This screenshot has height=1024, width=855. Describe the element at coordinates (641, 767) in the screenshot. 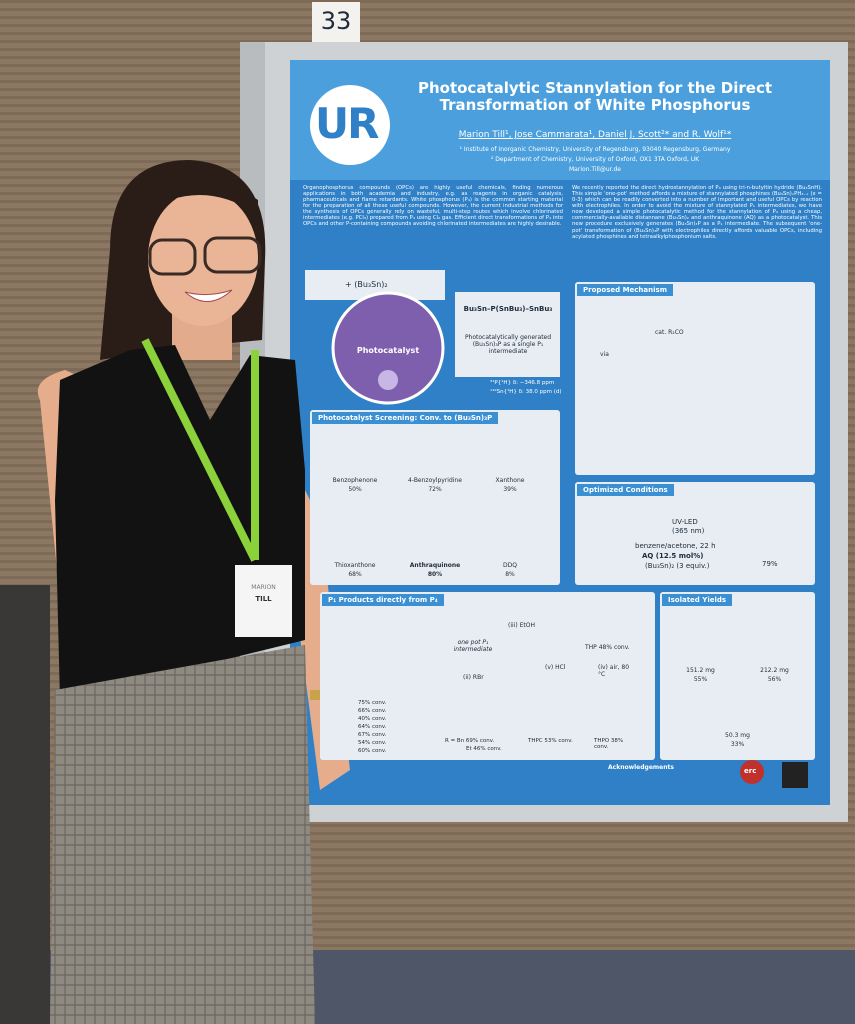

I see `acknowledgements: Acknowledgements` at that location.